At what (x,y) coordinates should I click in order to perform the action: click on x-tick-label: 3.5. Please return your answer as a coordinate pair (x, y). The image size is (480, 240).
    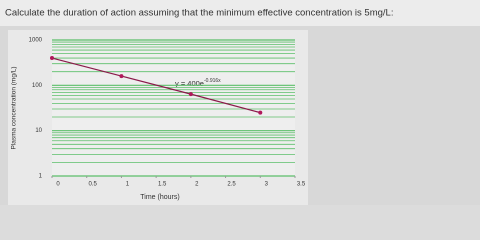
    Looking at the image, I should click on (301, 185).